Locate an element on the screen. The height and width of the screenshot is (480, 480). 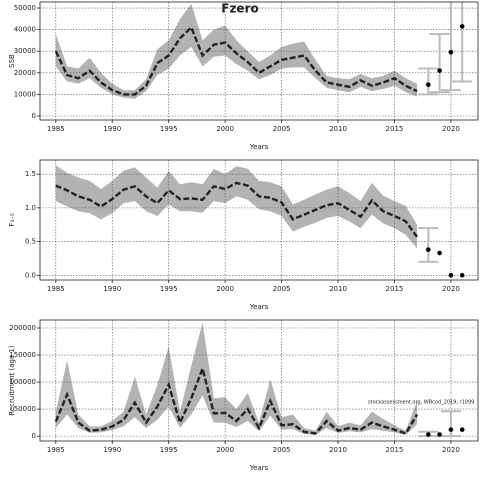
y-tick-label: 1.0 is located at coordinates (30, 208).